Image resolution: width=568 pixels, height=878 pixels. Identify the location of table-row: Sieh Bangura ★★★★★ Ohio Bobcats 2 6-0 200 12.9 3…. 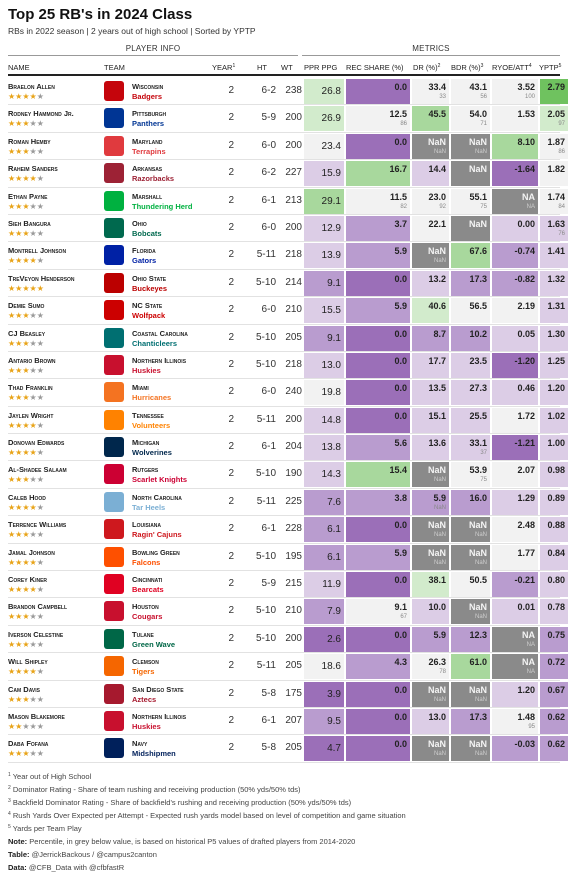
(288, 229).